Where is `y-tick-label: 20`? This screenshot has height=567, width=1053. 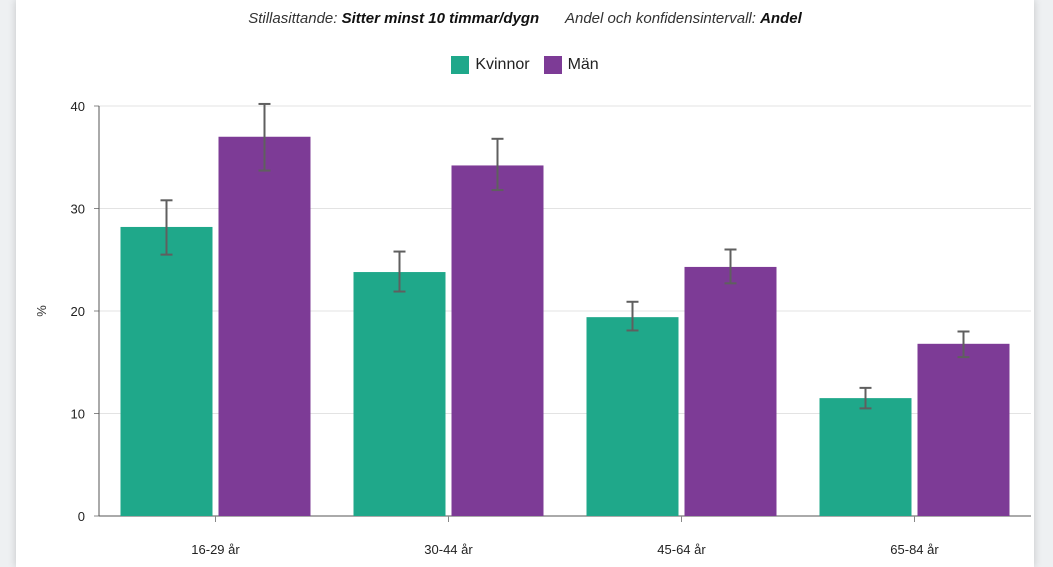 y-tick-label: 20 is located at coordinates (78, 311).